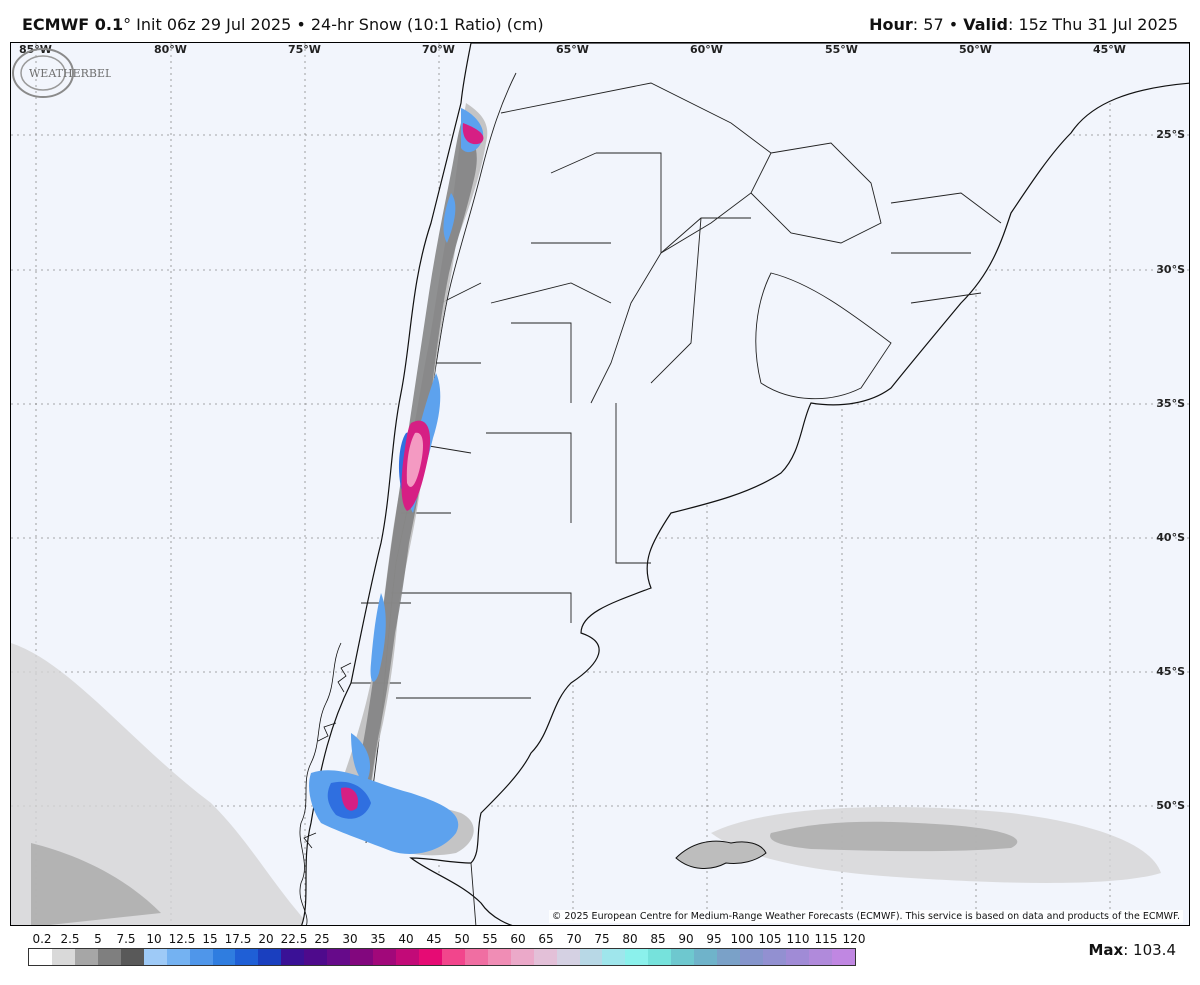 This screenshot has width=1200, height=985. Describe the element at coordinates (414, 459) in the screenshot. I see `snow-pink` at that location.